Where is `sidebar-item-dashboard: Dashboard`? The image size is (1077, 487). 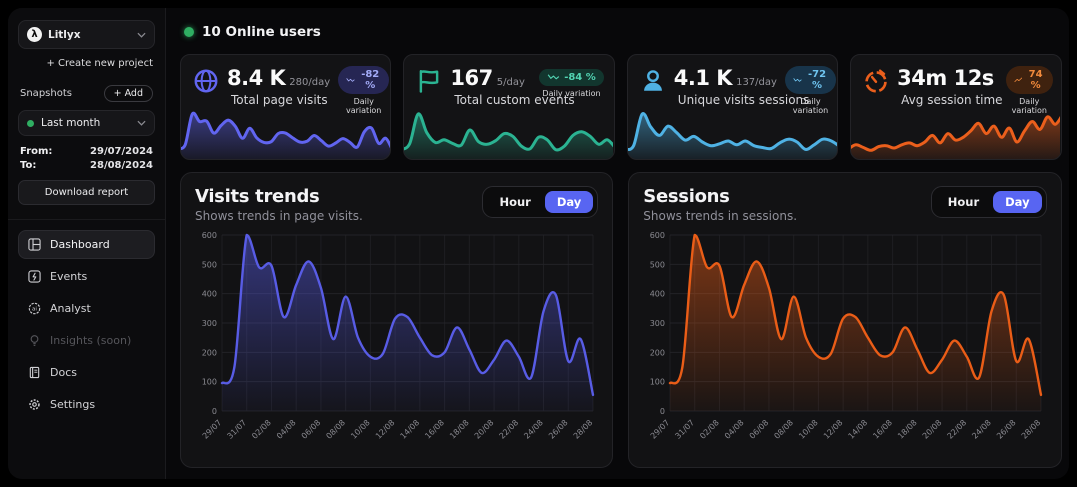 sidebar-item-dashboard: Dashboard is located at coordinates (86, 244).